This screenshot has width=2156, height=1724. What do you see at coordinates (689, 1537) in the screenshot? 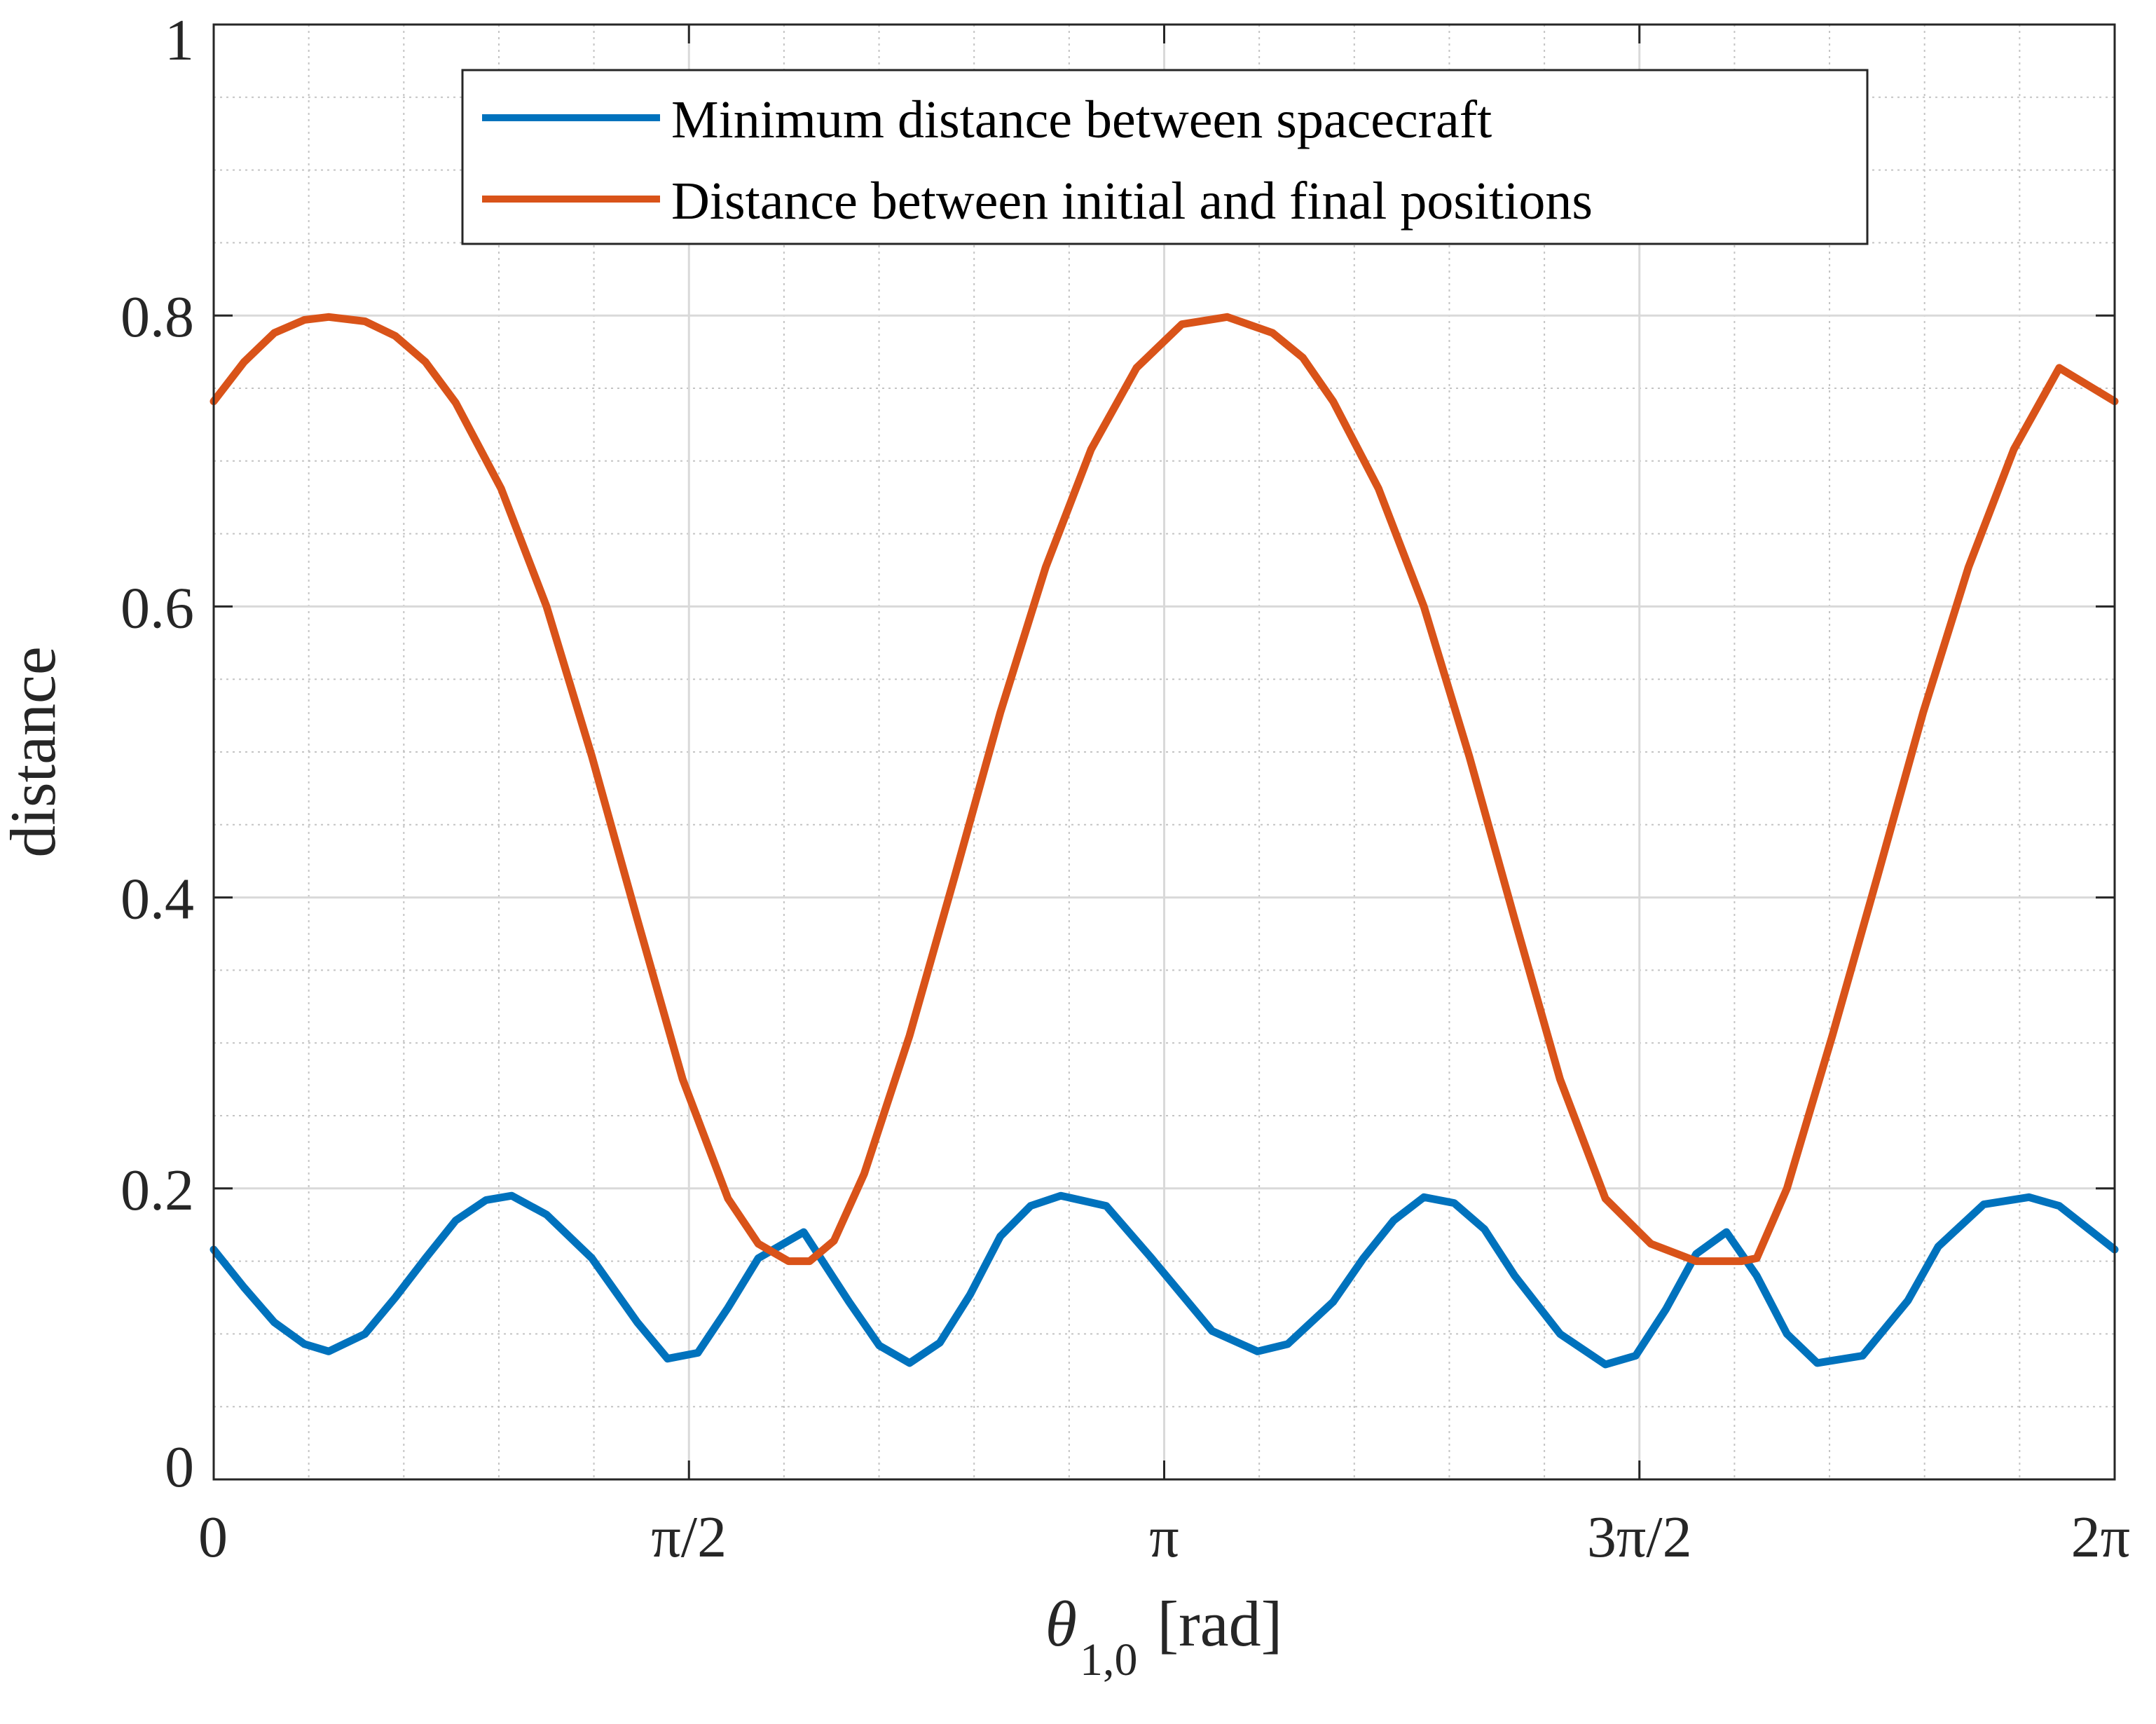
I see `x-tick-label: π/2` at bounding box center [689, 1537].